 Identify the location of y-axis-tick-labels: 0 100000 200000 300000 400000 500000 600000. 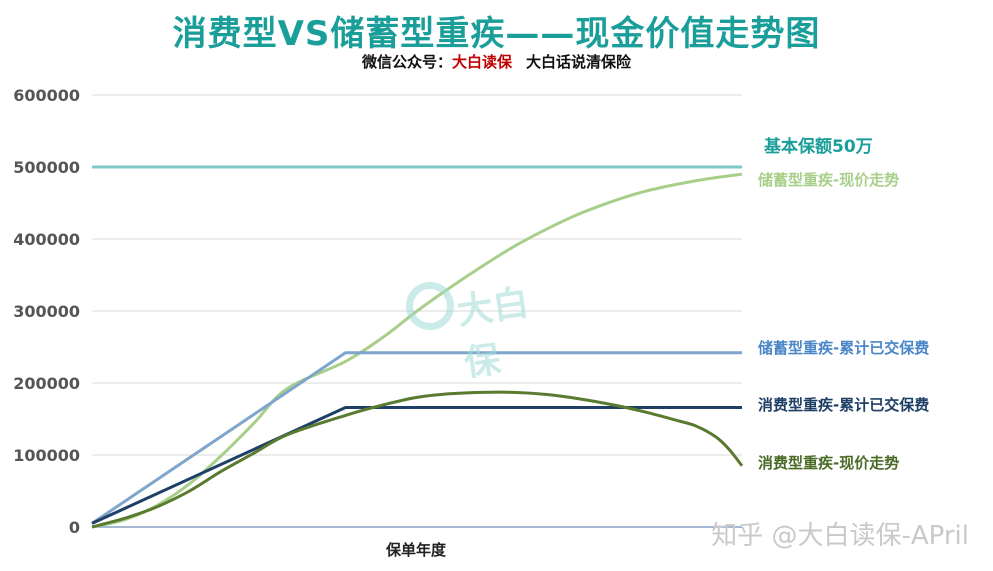
(46, 311).